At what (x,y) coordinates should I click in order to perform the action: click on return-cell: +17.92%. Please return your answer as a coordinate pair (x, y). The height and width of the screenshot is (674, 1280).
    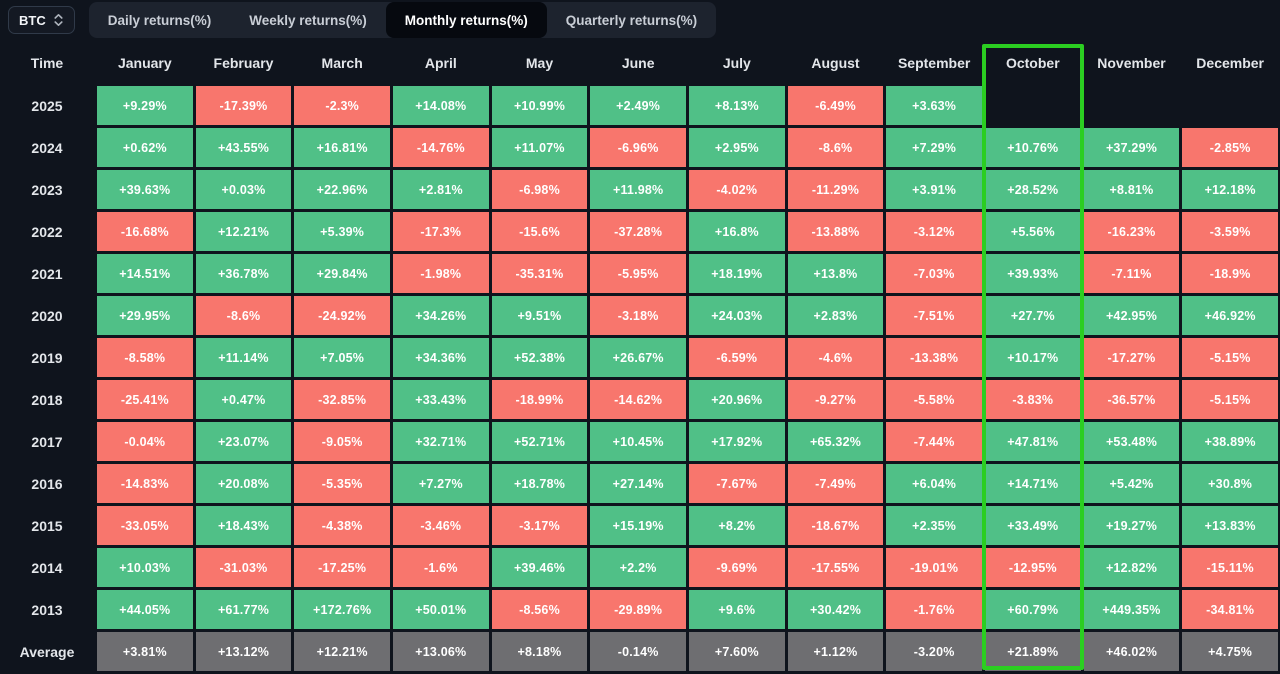
    Looking at the image, I should click on (736, 441).